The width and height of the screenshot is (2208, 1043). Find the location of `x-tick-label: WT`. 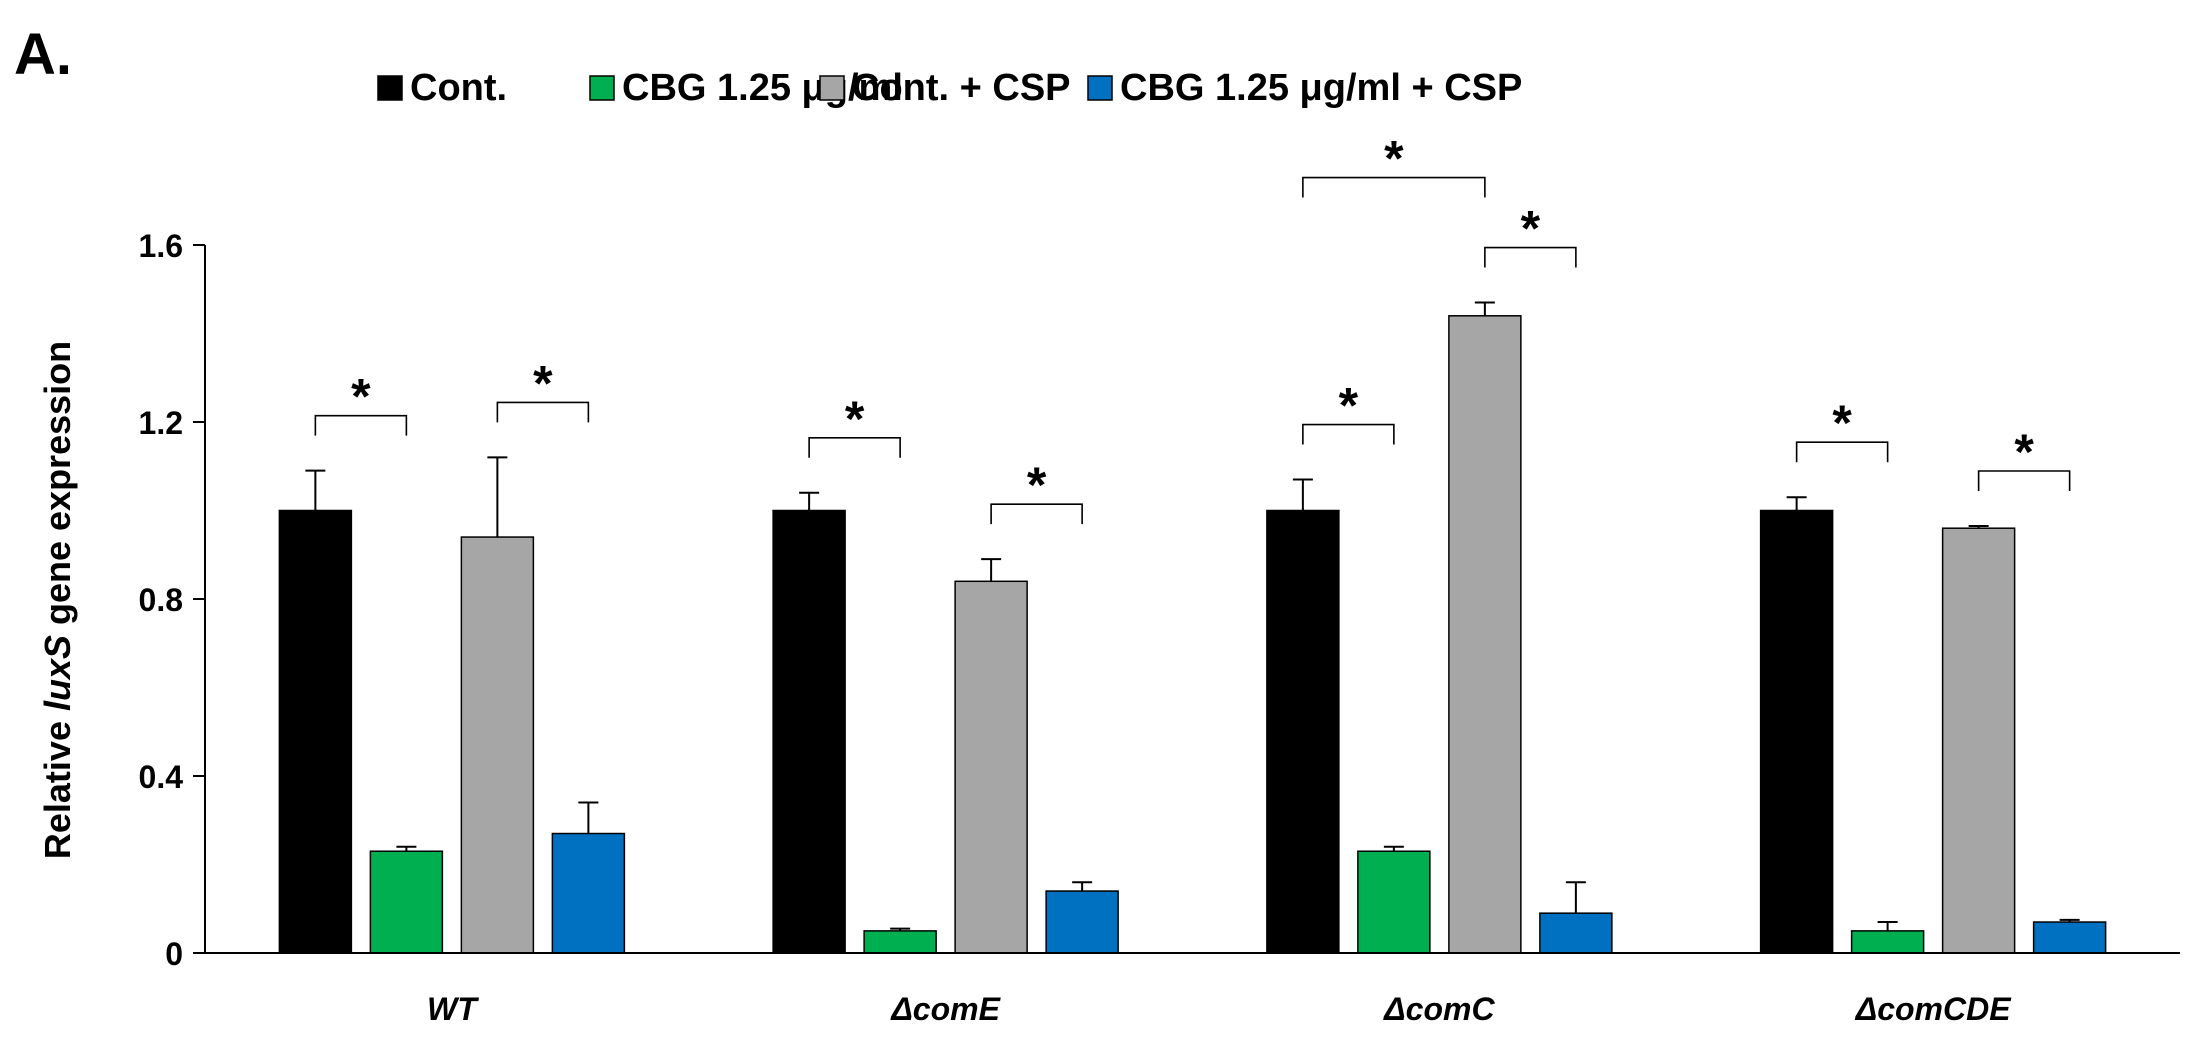

x-tick-label: WT is located at coordinates (453, 1009).